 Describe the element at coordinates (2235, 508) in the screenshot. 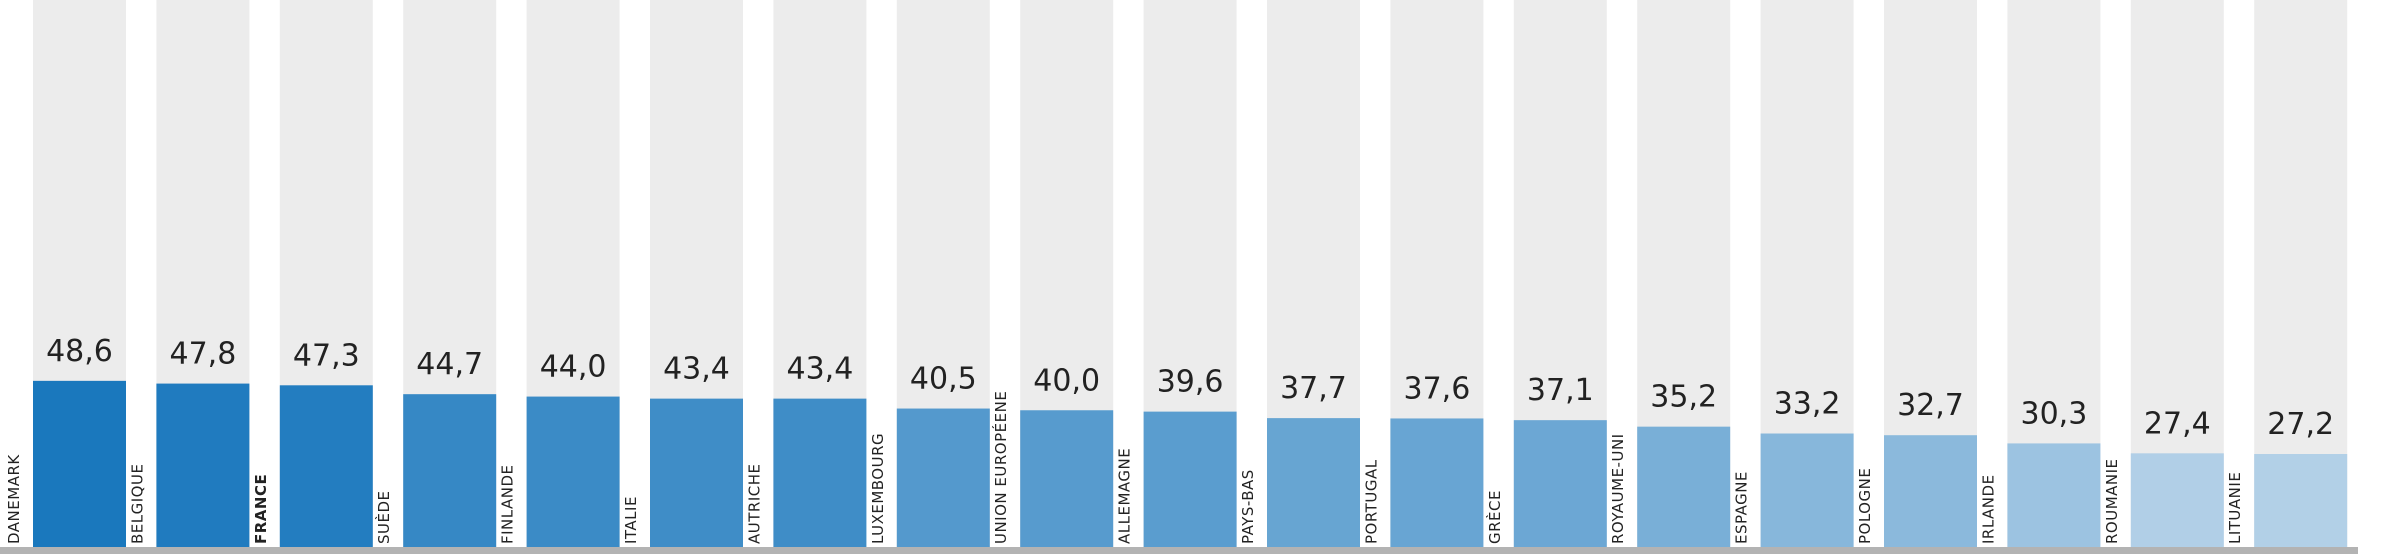

I see `category-label: LITUANIE` at that location.